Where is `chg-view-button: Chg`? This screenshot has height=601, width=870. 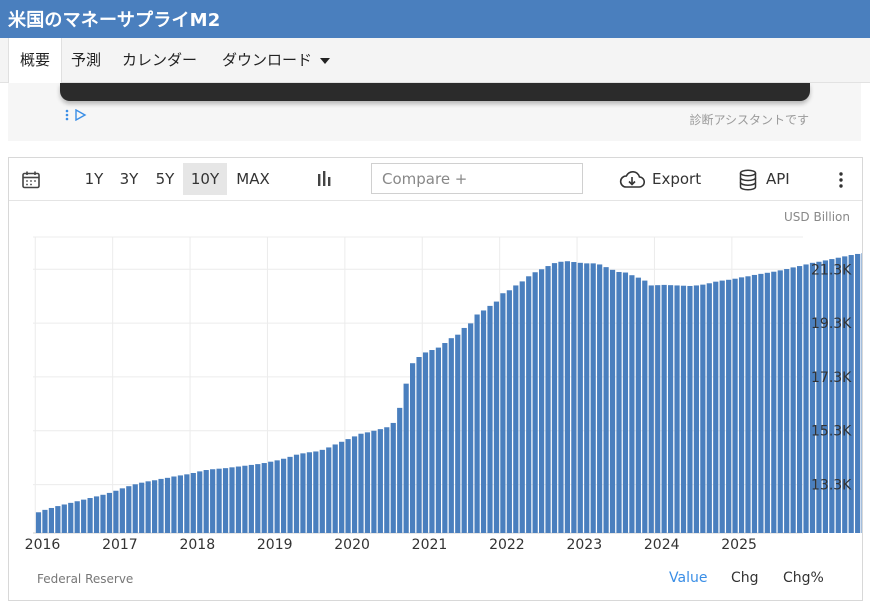 chg-view-button: Chg is located at coordinates (745, 578).